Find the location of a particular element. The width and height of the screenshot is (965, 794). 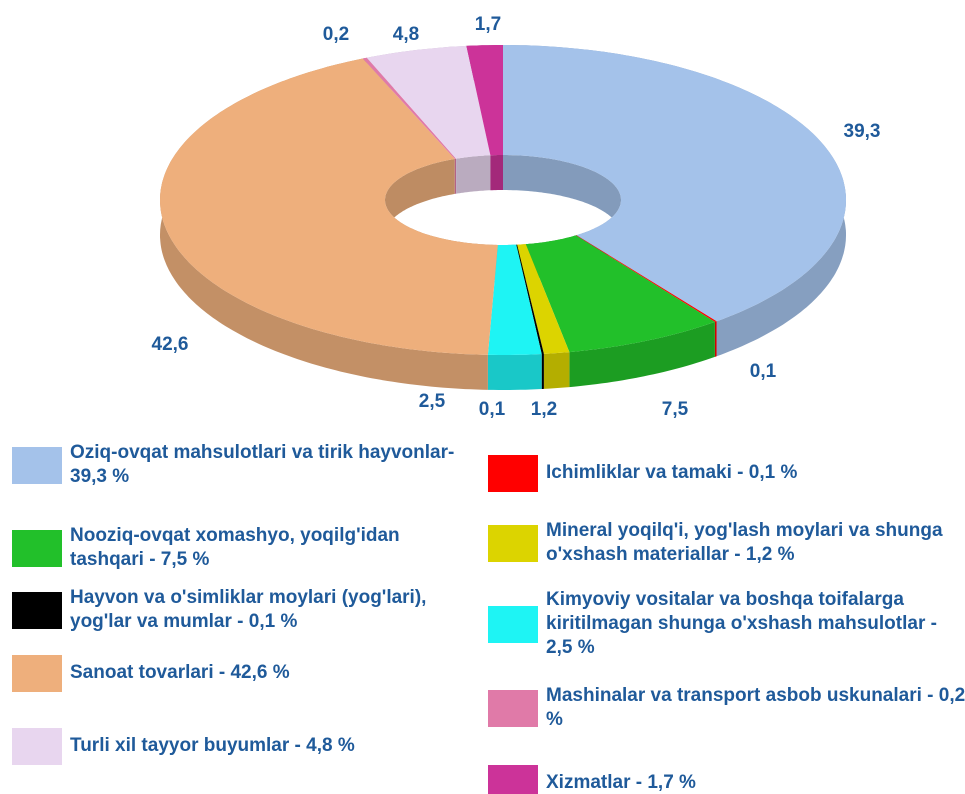

data-label: 7,5 is located at coordinates (675, 409).